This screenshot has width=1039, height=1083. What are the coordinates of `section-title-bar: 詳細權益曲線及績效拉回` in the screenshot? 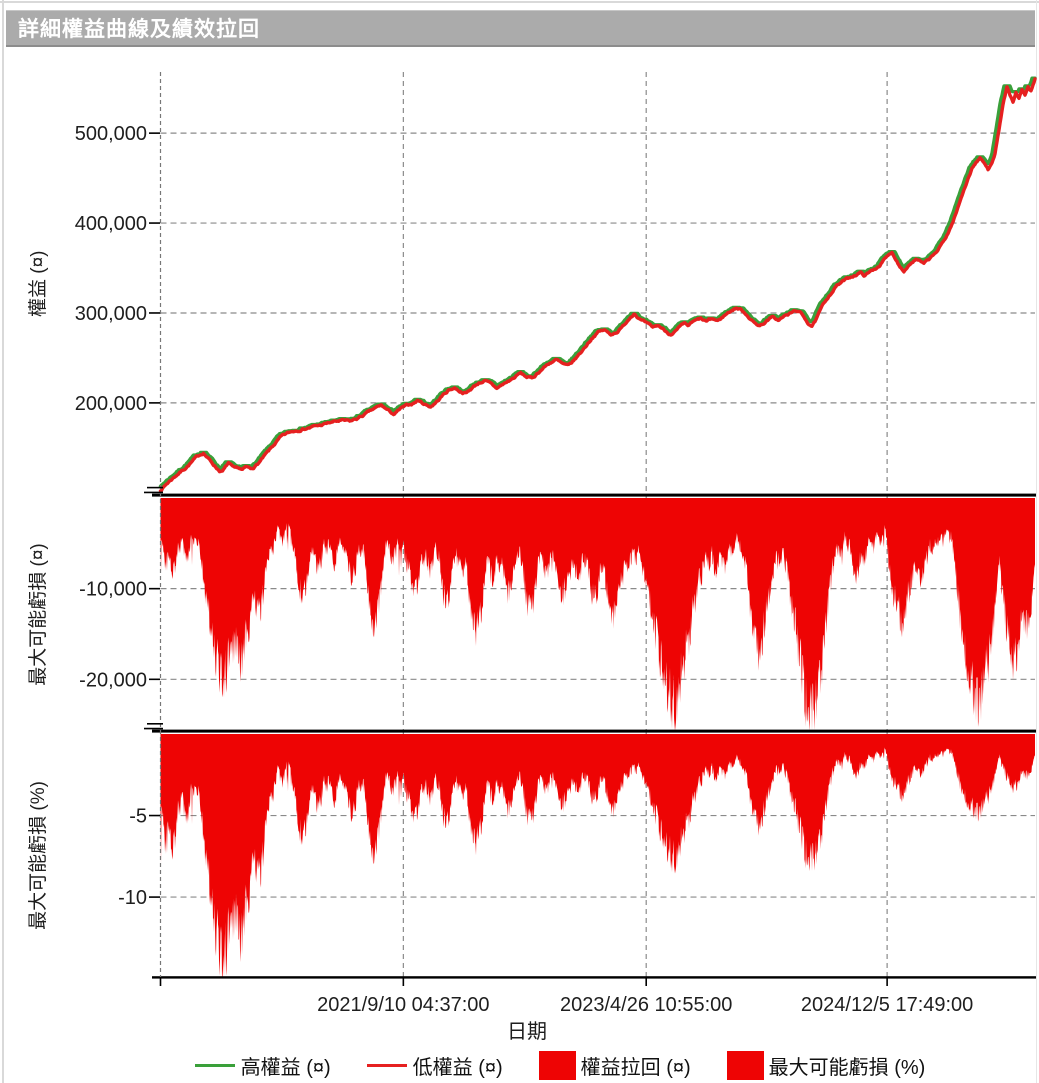 It's located at (520, 28).